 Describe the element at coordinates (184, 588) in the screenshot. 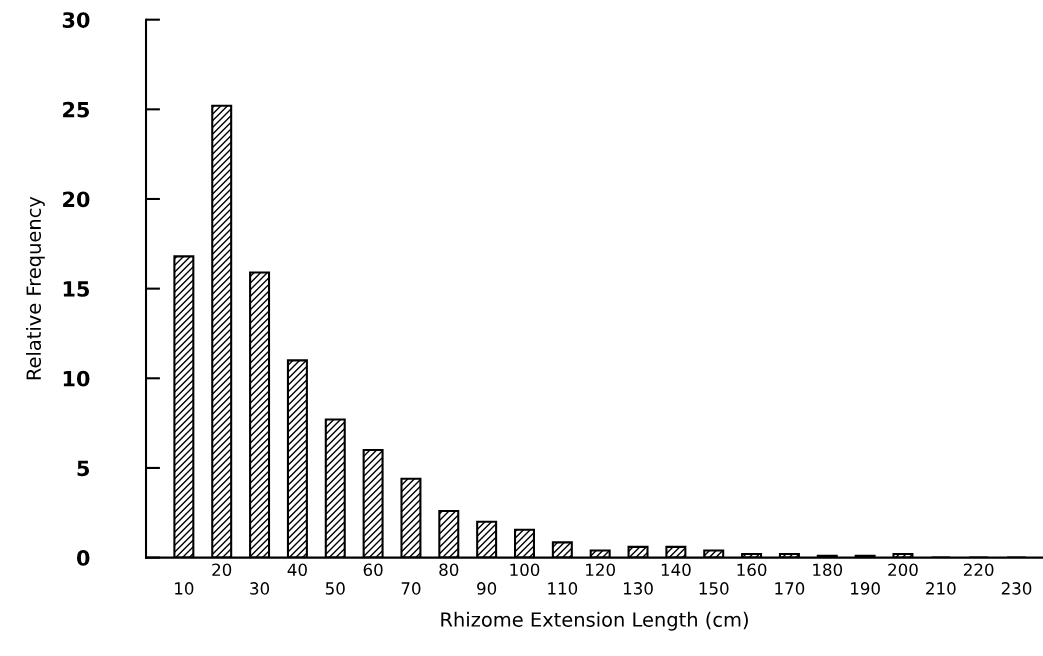

I see `x-tick-label: 10` at that location.